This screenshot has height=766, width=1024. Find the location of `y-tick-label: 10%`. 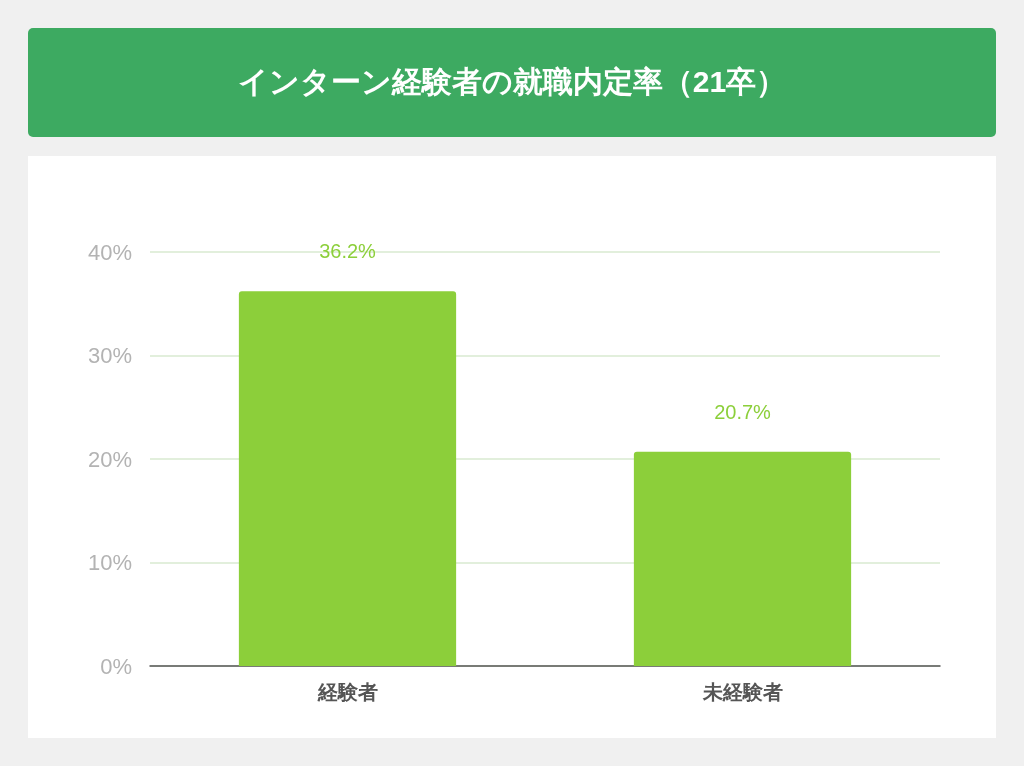

y-tick-label: 10% is located at coordinates (109, 562).